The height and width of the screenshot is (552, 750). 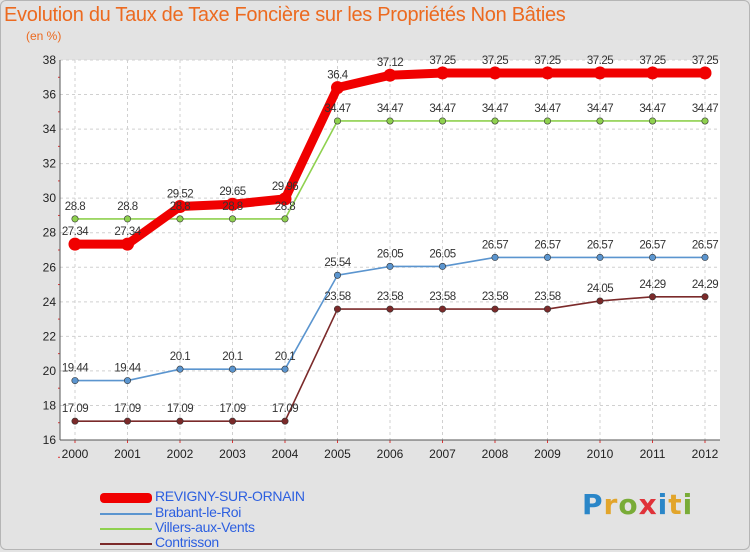 I want to click on x-tick-label: 2009, so click(x=547, y=454).